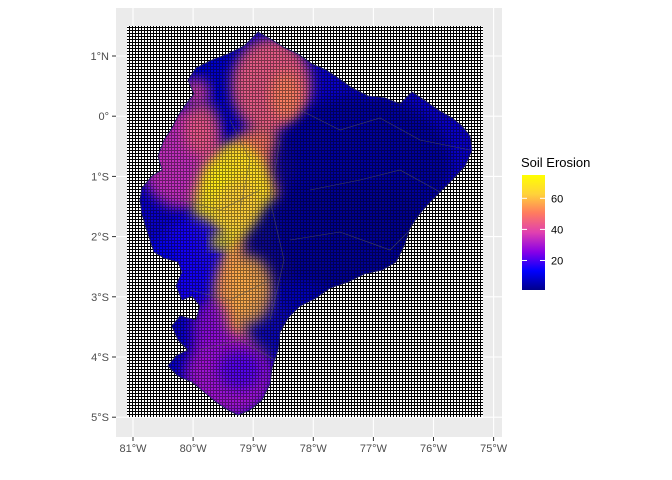  Describe the element at coordinates (100, 298) in the screenshot. I see `y-tick-label: 3°S` at that location.